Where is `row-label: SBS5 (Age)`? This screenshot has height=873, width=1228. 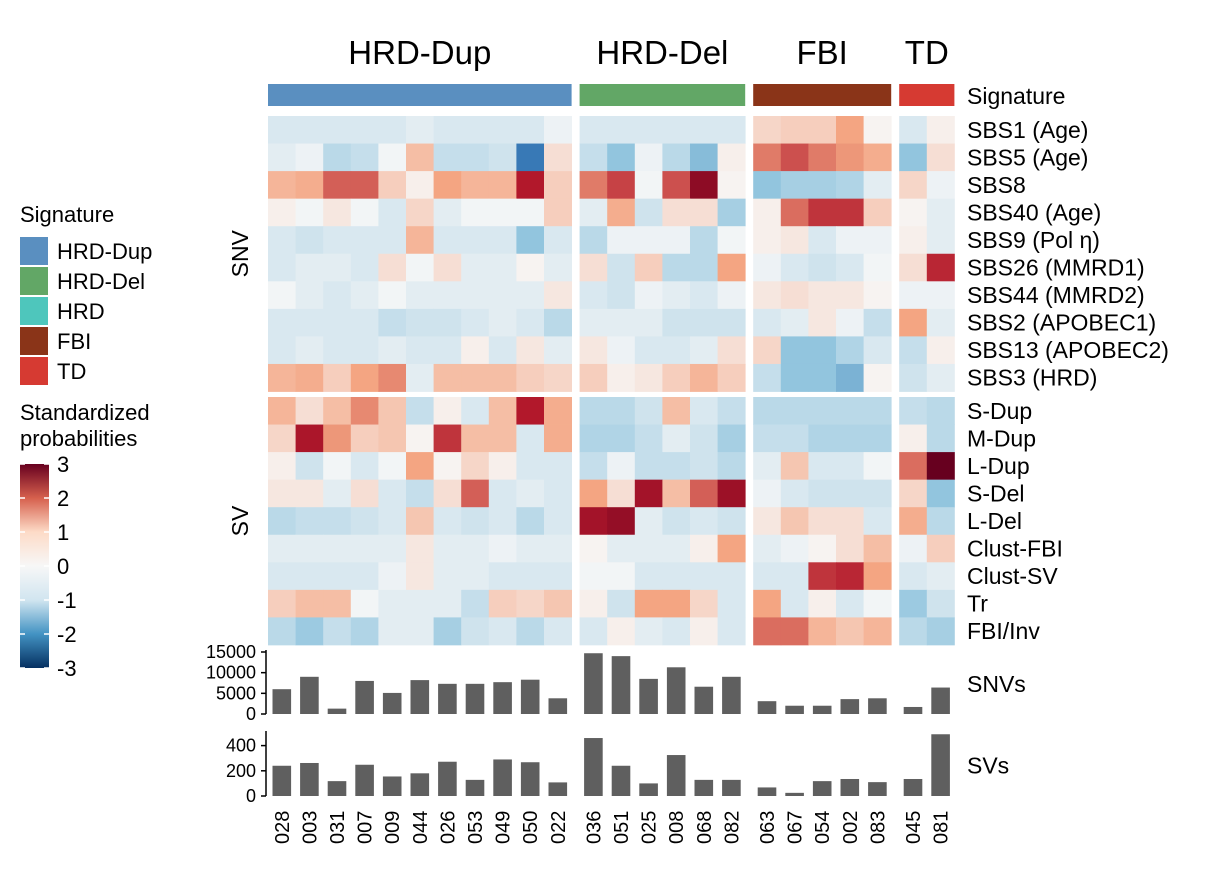 row-label: SBS5 (Age) is located at coordinates (1027, 157).